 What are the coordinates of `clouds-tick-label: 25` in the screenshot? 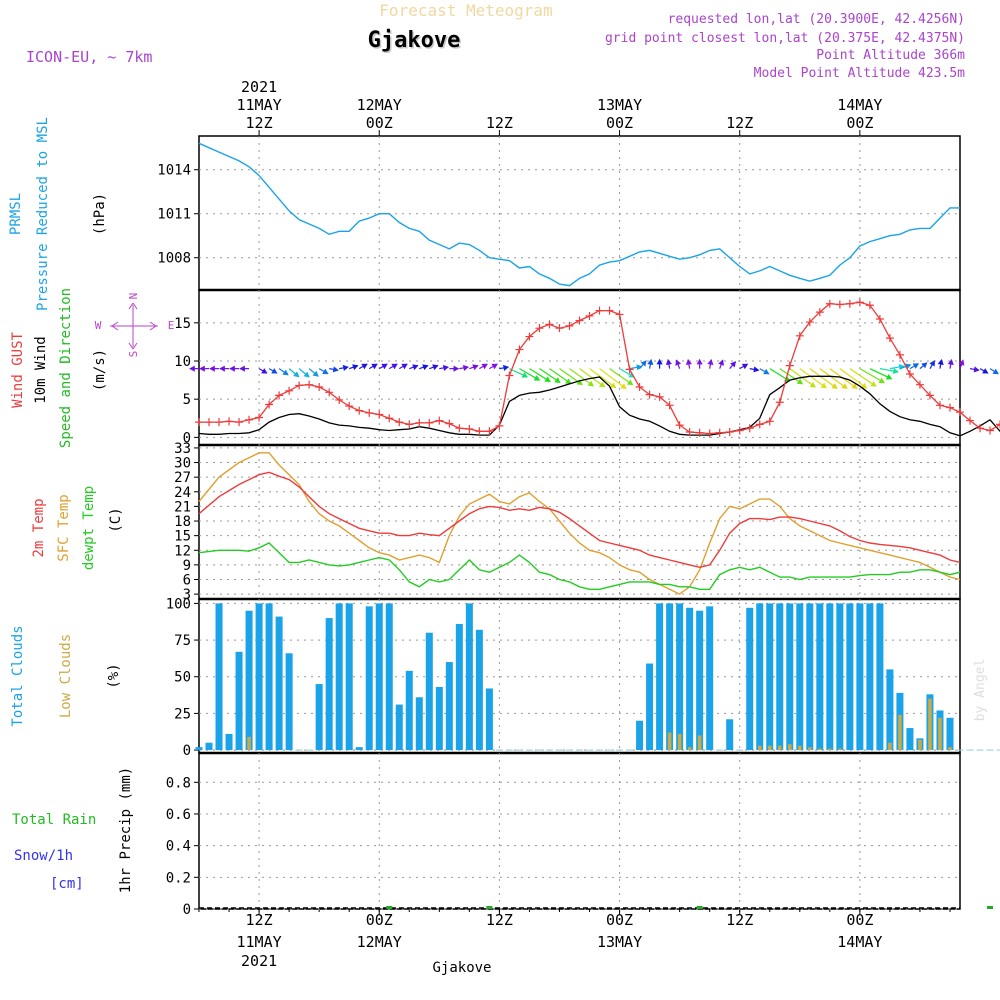 It's located at (182, 714).